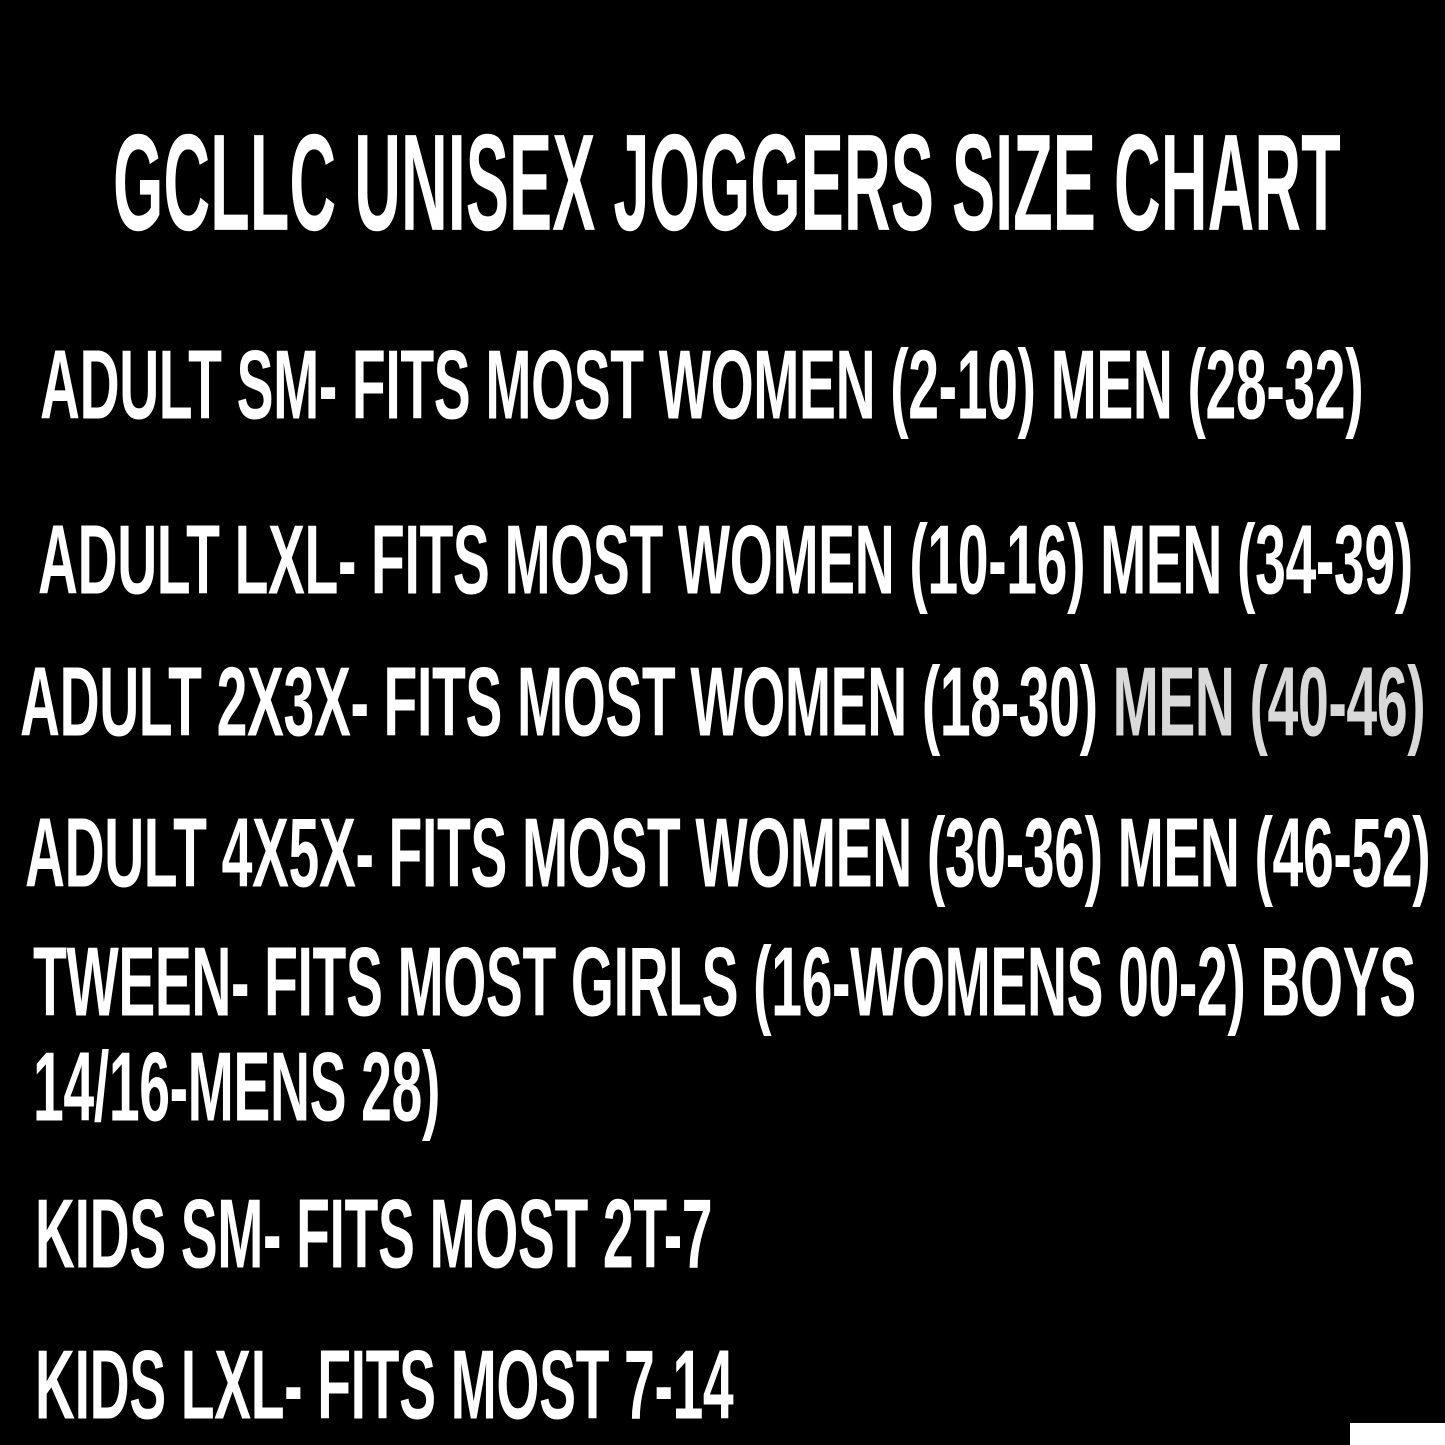 The height and width of the screenshot is (1445, 1445). I want to click on size-line-tween-continued: 14/16-MENS 28), so click(237, 1088).